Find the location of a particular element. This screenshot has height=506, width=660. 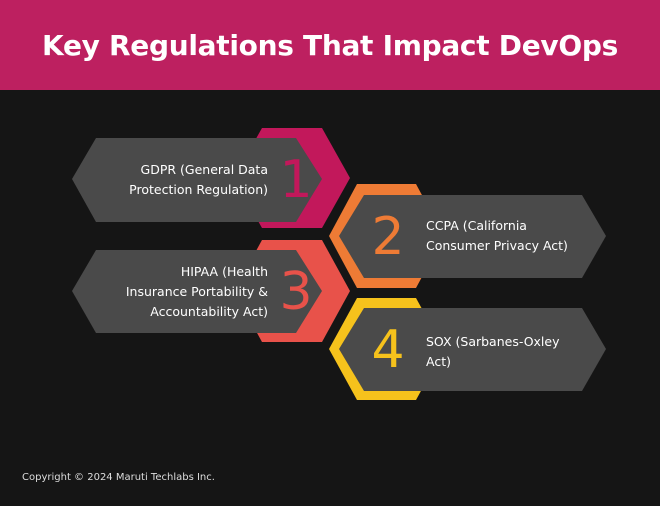

regulation-label-2-line-1: CCPA (California is located at coordinates (476, 225).